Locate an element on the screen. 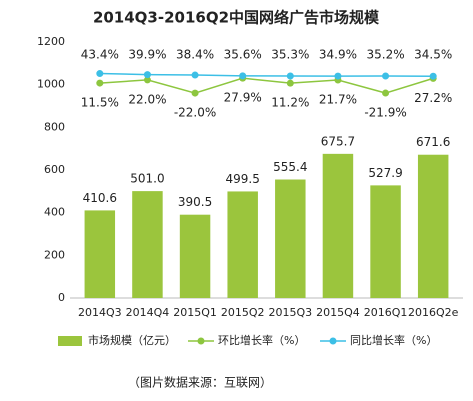 The width and height of the screenshot is (473, 401). x-tick-label: 2015Q4 is located at coordinates (338, 312).